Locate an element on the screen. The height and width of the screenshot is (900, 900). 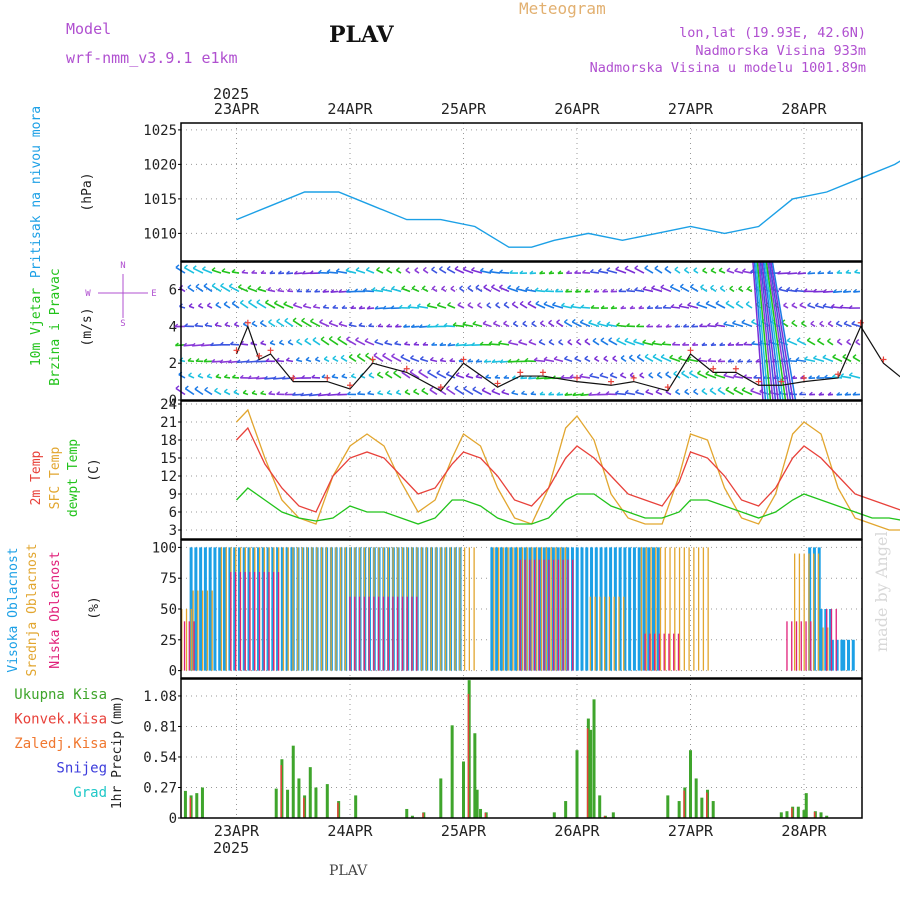
precip-legend-item: Zaledj.Kisa is located at coordinates (60, 744).